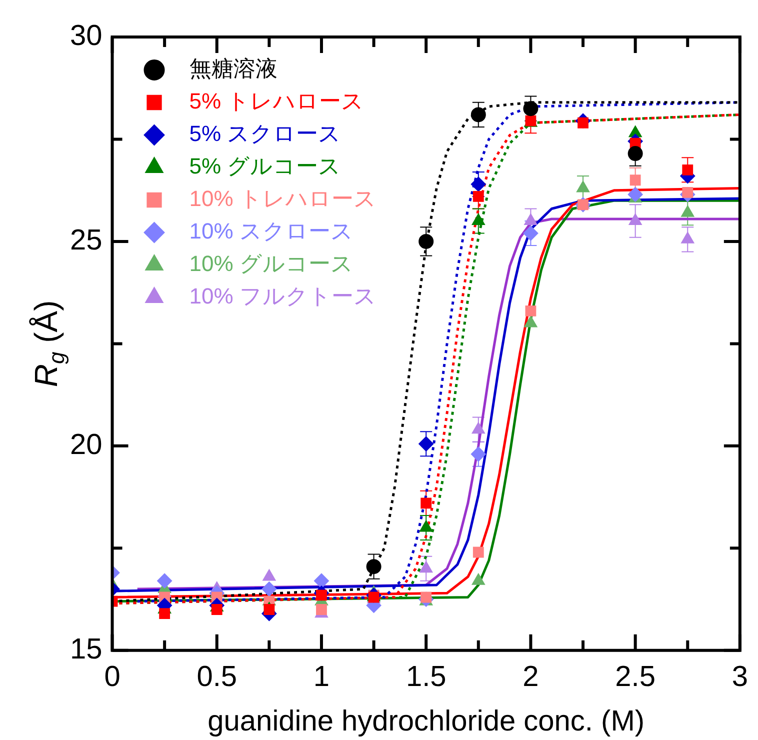  Describe the element at coordinates (233, 69) in the screenshot. I see `legend-label: 無糖溶液` at that location.